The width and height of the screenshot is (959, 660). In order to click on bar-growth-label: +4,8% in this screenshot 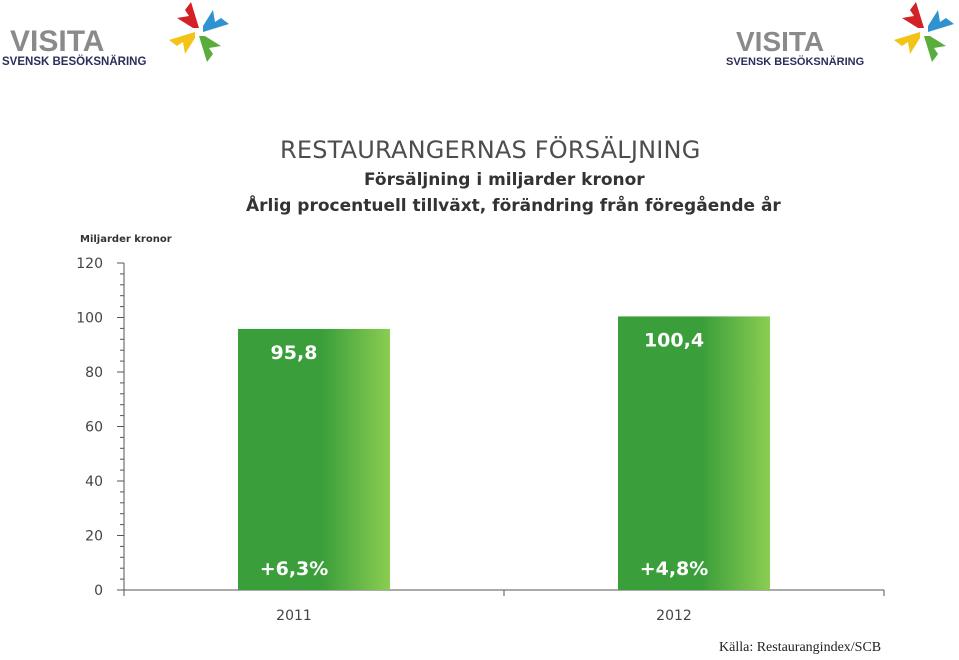, I will do `click(674, 569)`.